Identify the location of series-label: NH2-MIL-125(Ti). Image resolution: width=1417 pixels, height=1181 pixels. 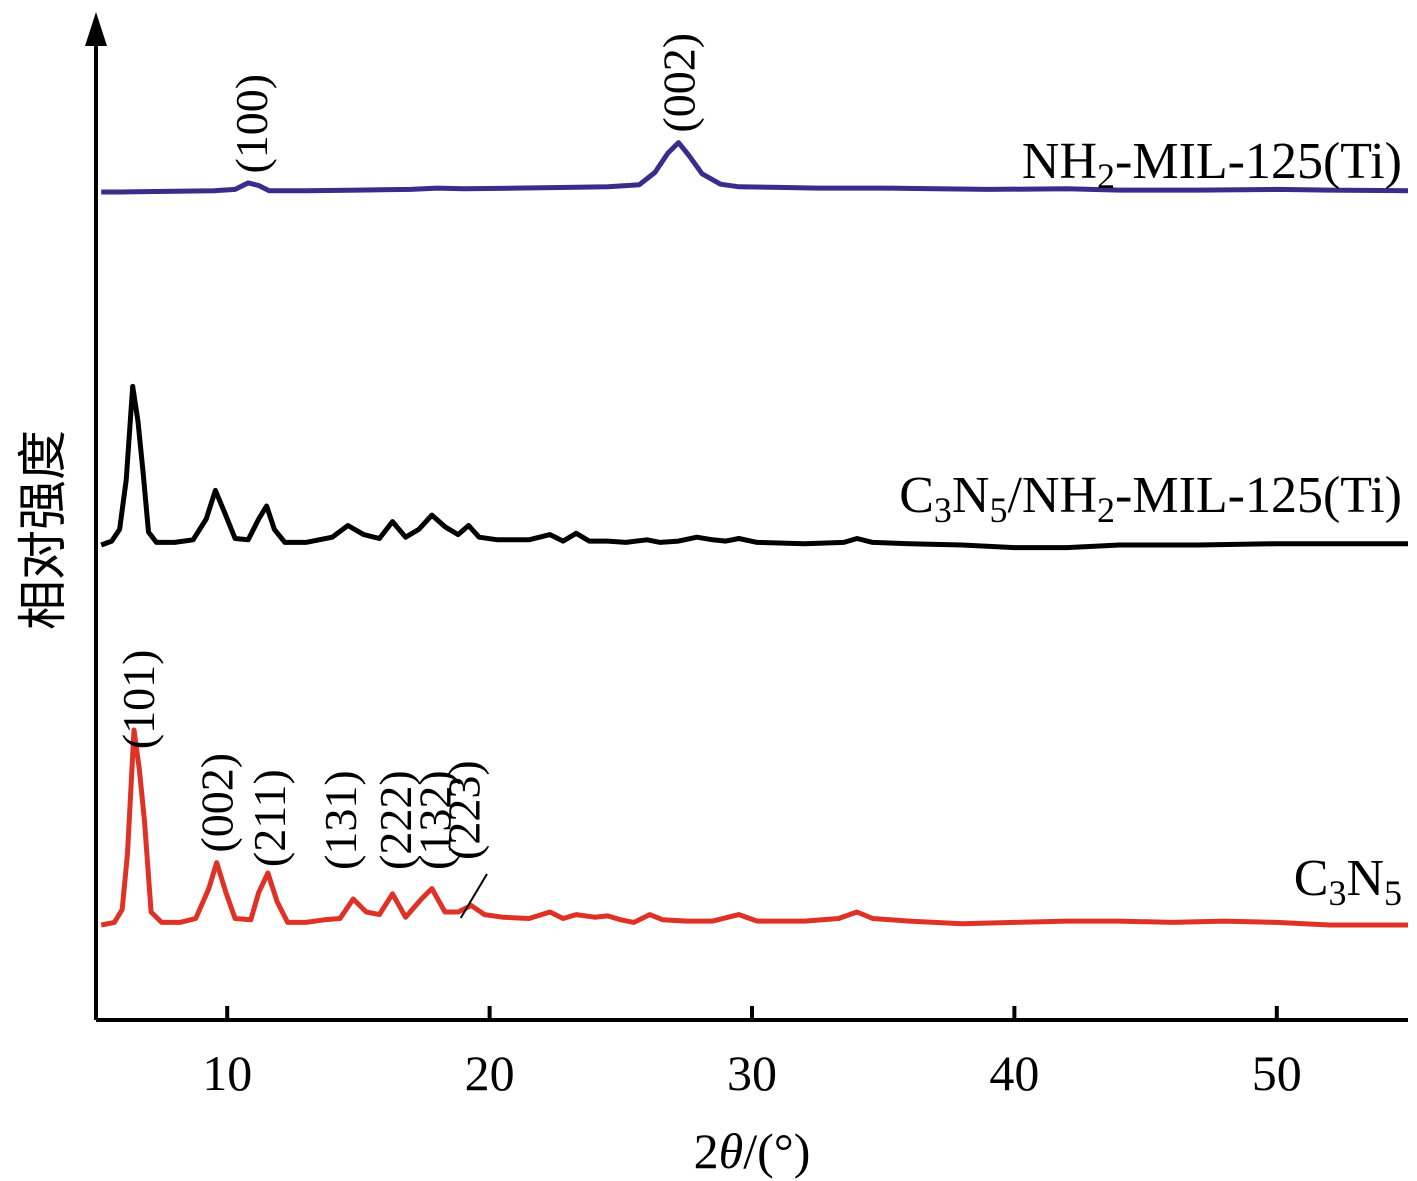
(1212, 164).